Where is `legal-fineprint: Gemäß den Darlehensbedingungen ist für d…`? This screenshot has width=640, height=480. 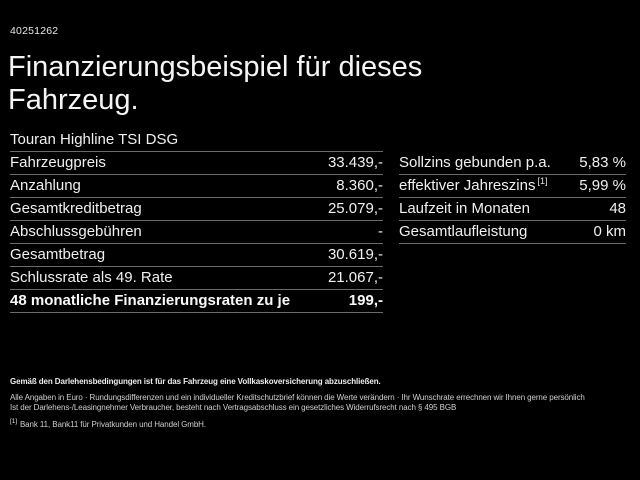 legal-fineprint: Gemäß den Darlehensbedingungen ist für d… is located at coordinates (318, 403).